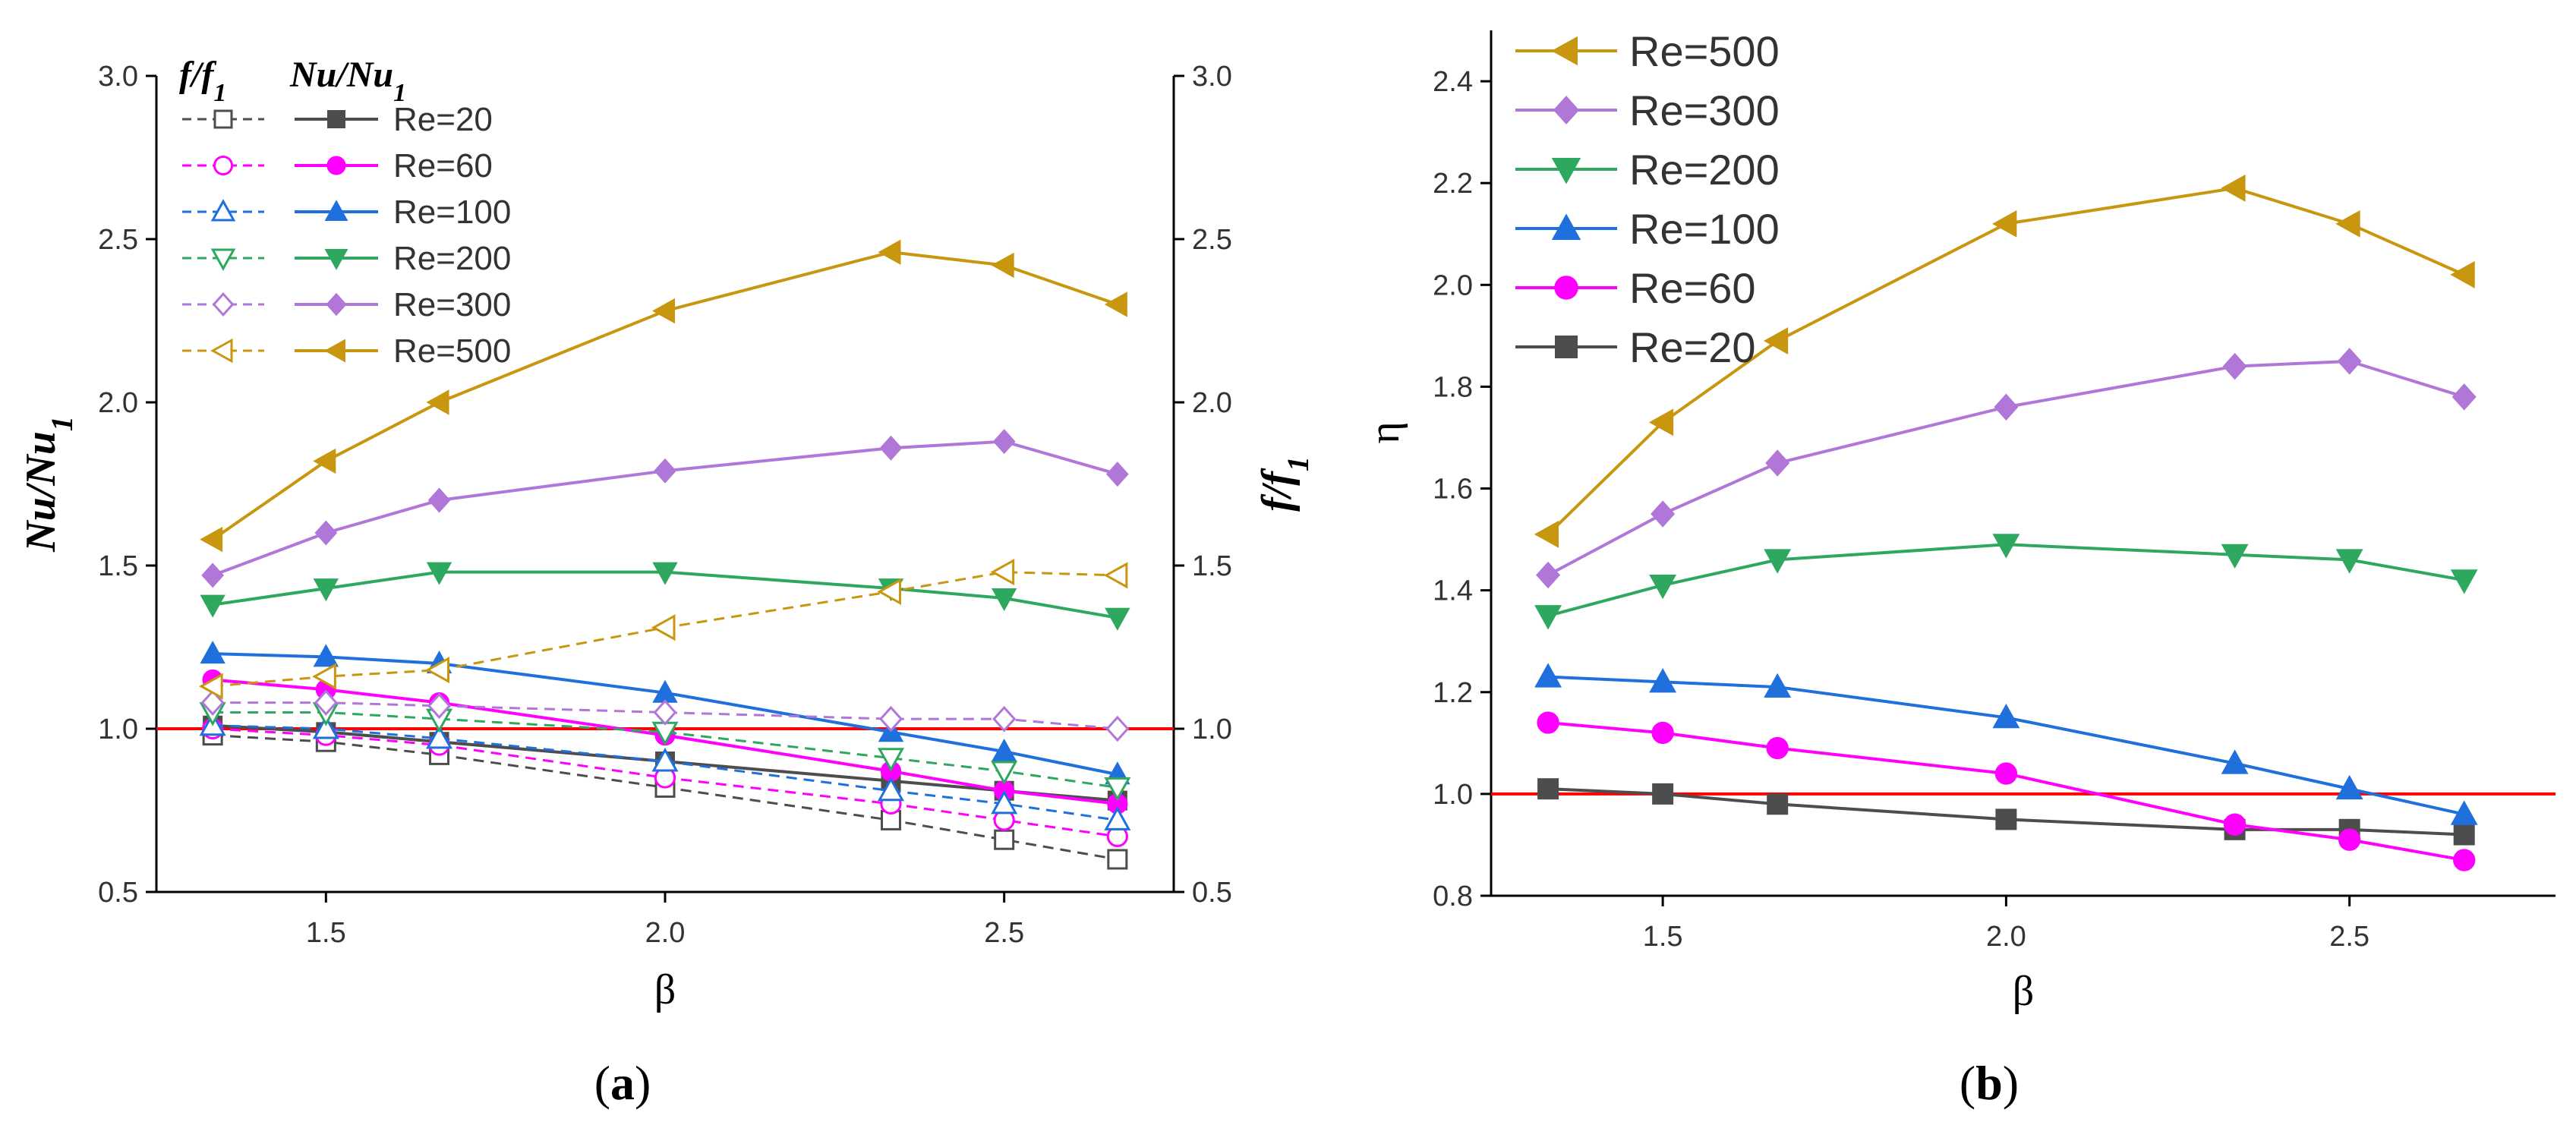 The image size is (2576, 1125). Describe the element at coordinates (665, 989) in the screenshot. I see `panel-a-x-title: β` at that location.